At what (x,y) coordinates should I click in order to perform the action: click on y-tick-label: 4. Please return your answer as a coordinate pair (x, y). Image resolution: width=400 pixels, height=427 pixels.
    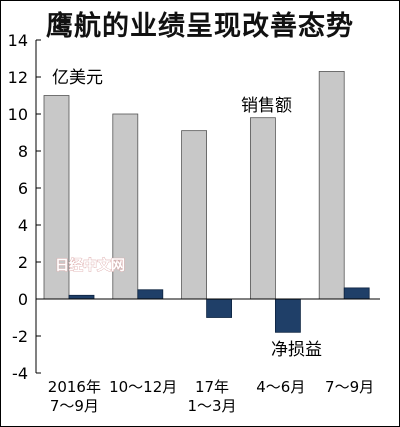
    Looking at the image, I should click on (23, 225).